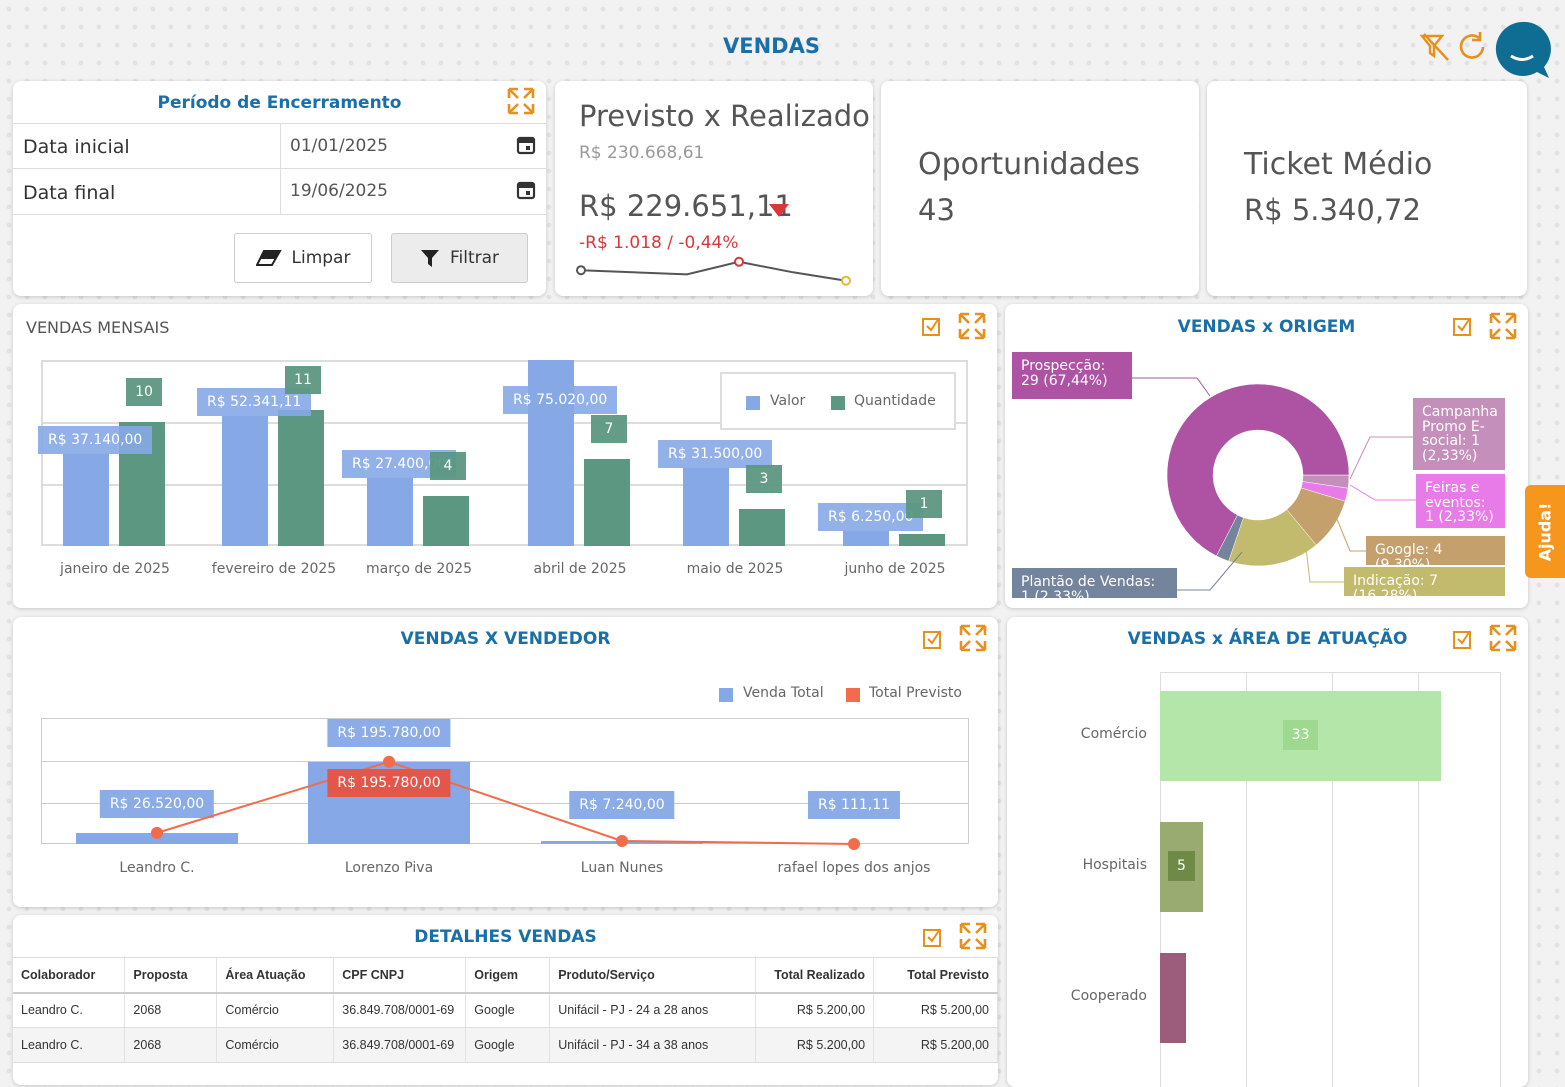  What do you see at coordinates (653, 1010) in the screenshot?
I see `table-cell: Unifácil - PJ - 24 a 28 anos` at bounding box center [653, 1010].